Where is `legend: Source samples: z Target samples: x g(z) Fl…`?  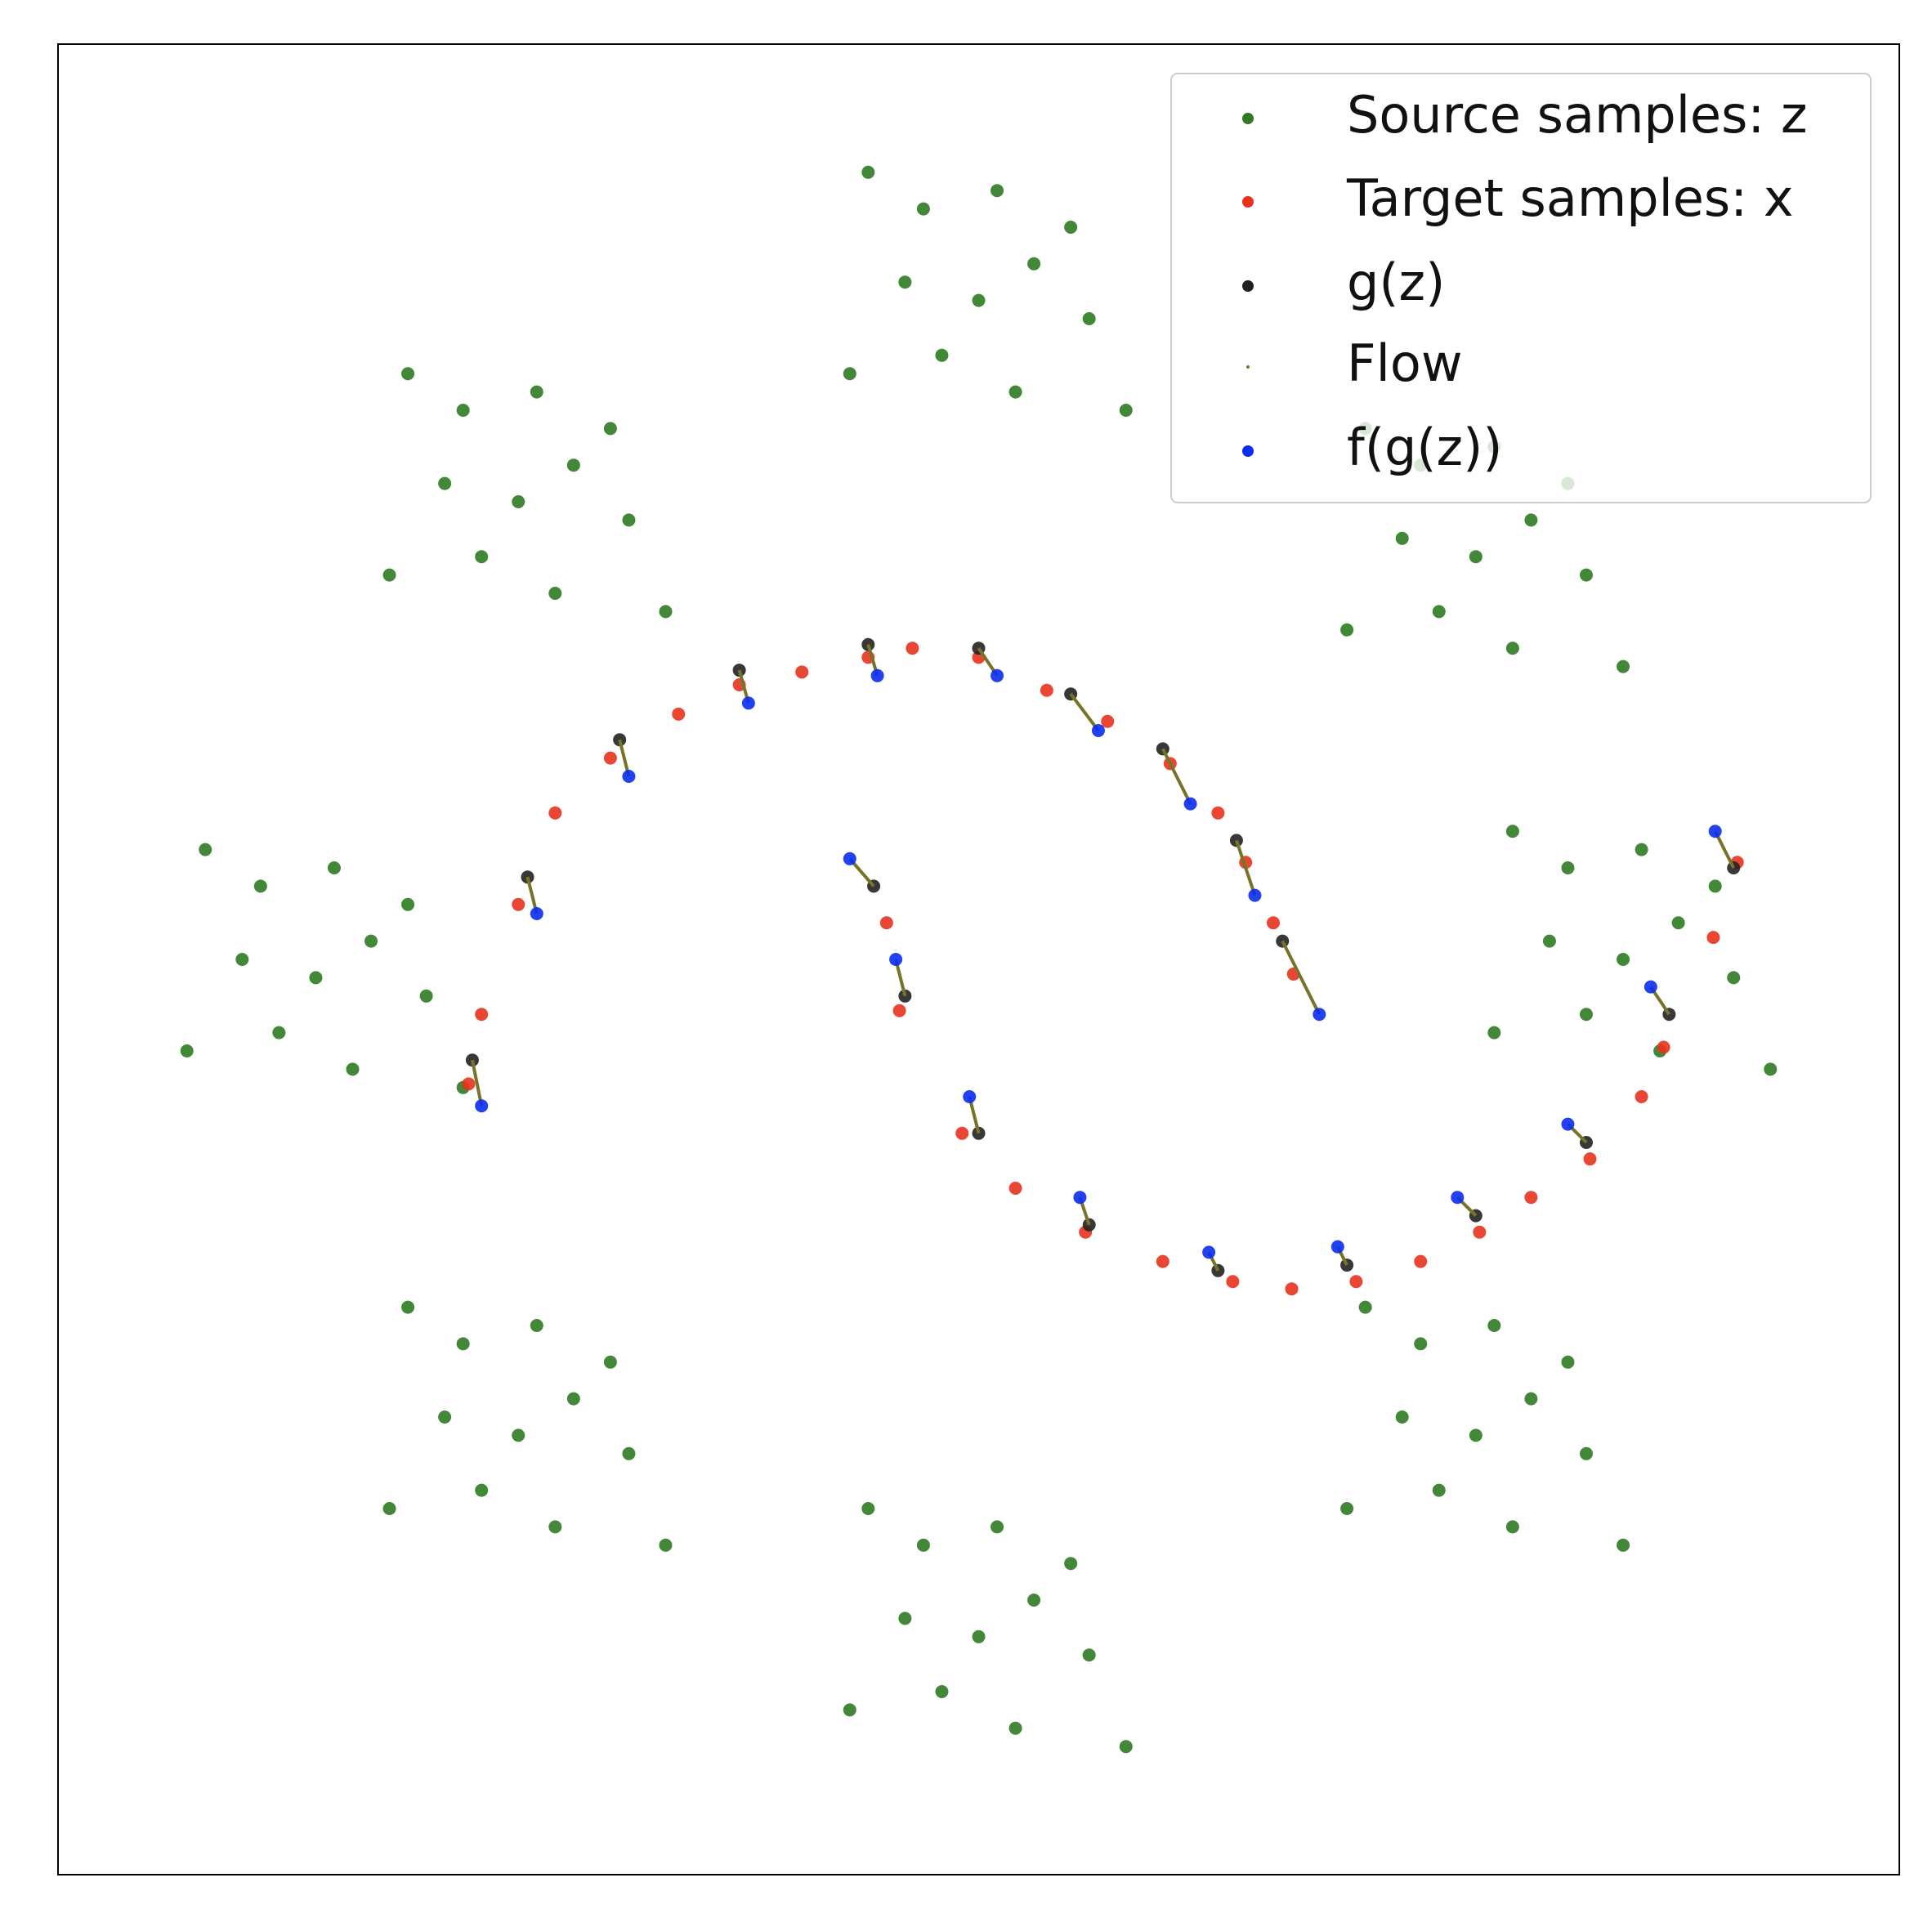 legend: Source samples: z Target samples: x g(z) Fl… is located at coordinates (1521, 288).